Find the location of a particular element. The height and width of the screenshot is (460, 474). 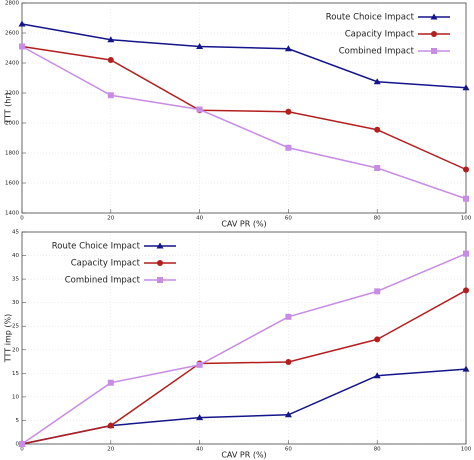

y-tick-label: 1600 is located at coordinates (12, 184).